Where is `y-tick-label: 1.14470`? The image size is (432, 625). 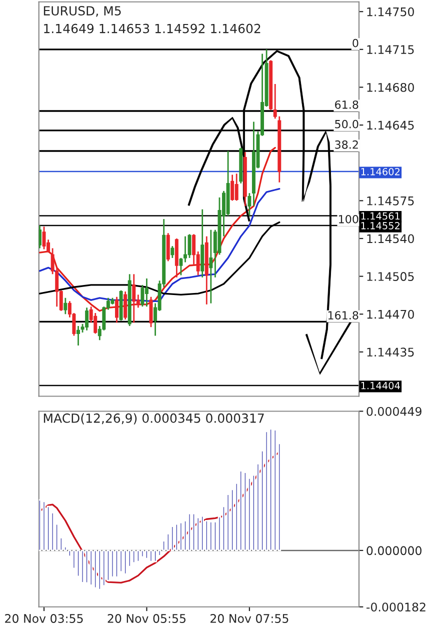
y-tick-label: 1.14470 is located at coordinates (390, 314).